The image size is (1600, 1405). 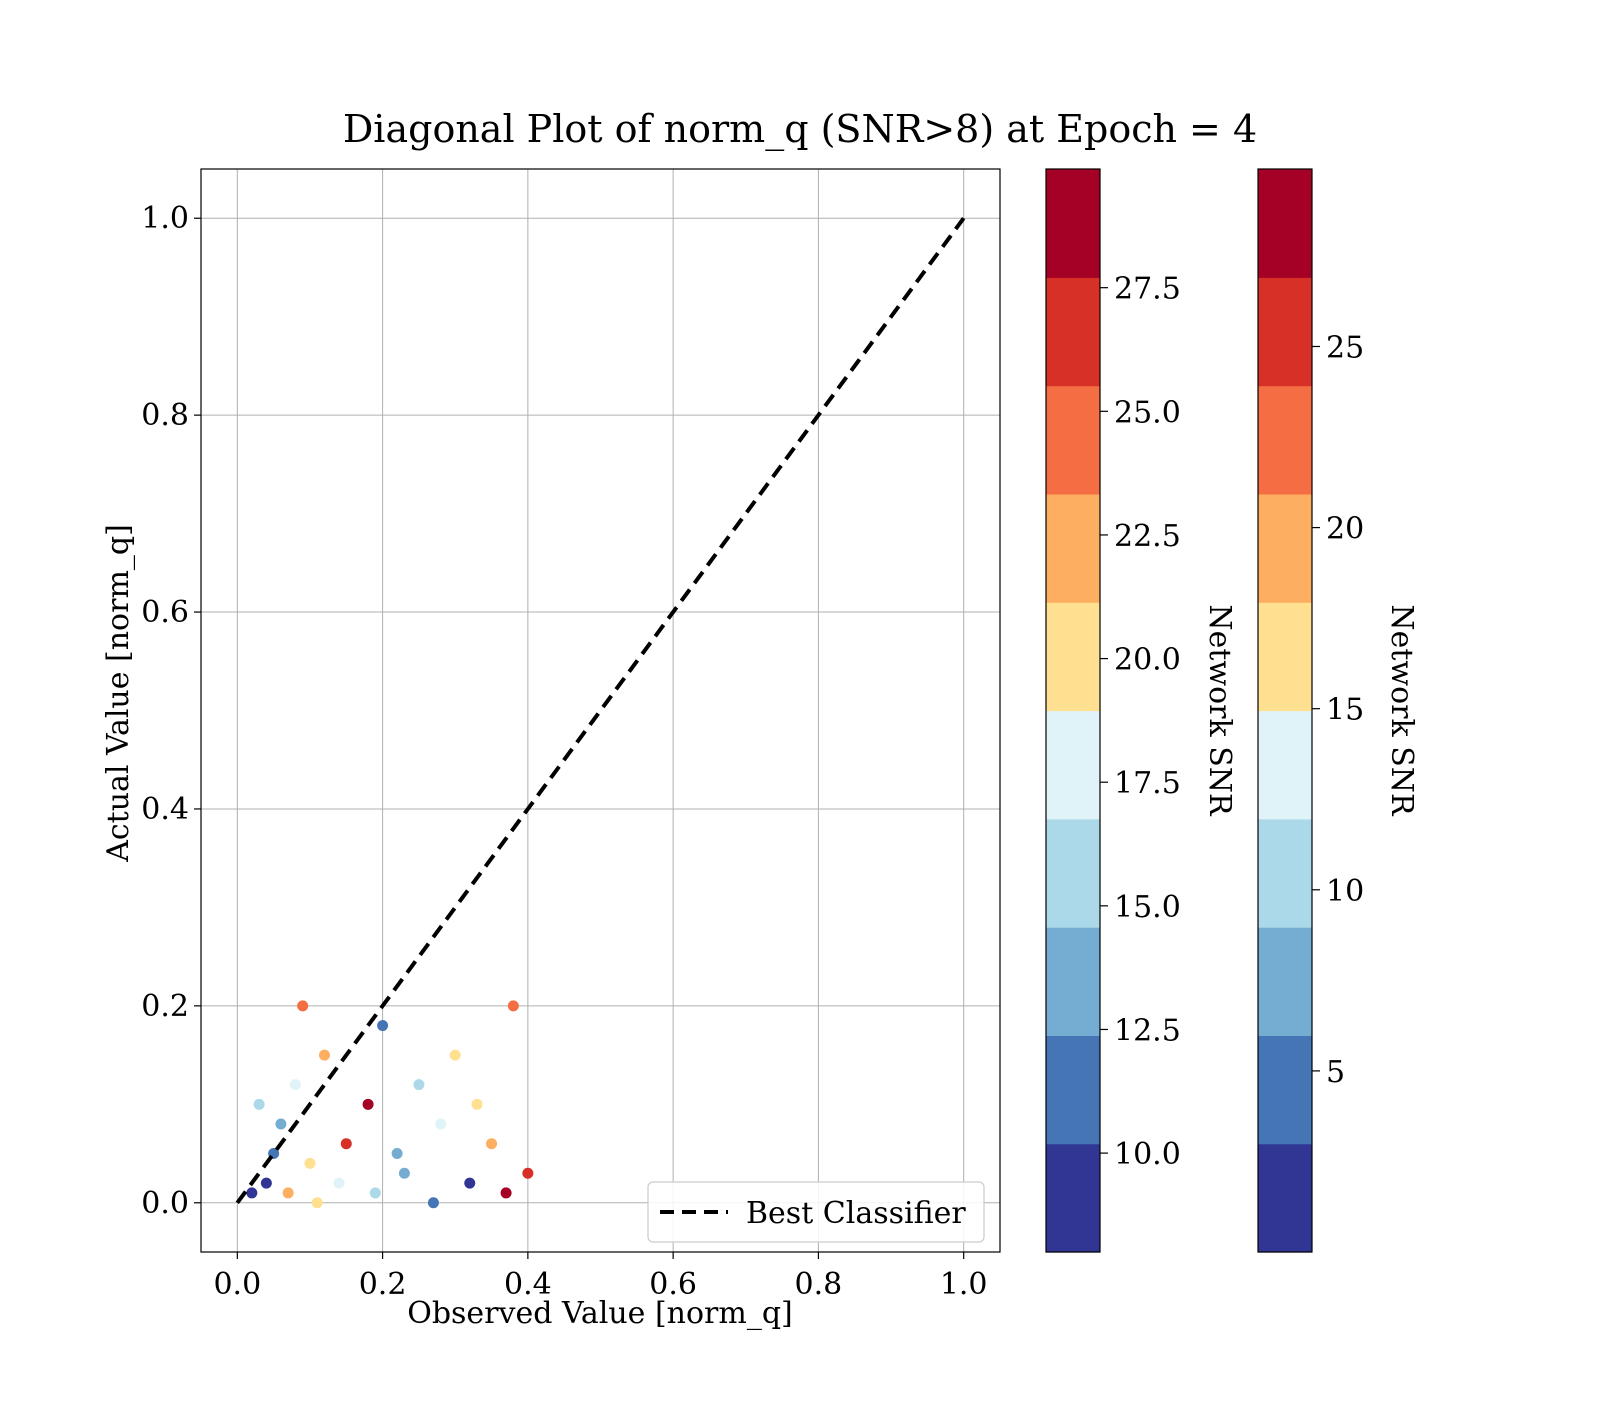 I want to click on colorbar-2: 5 10 15 20 25 Network SNR, so click(x=1338, y=710).